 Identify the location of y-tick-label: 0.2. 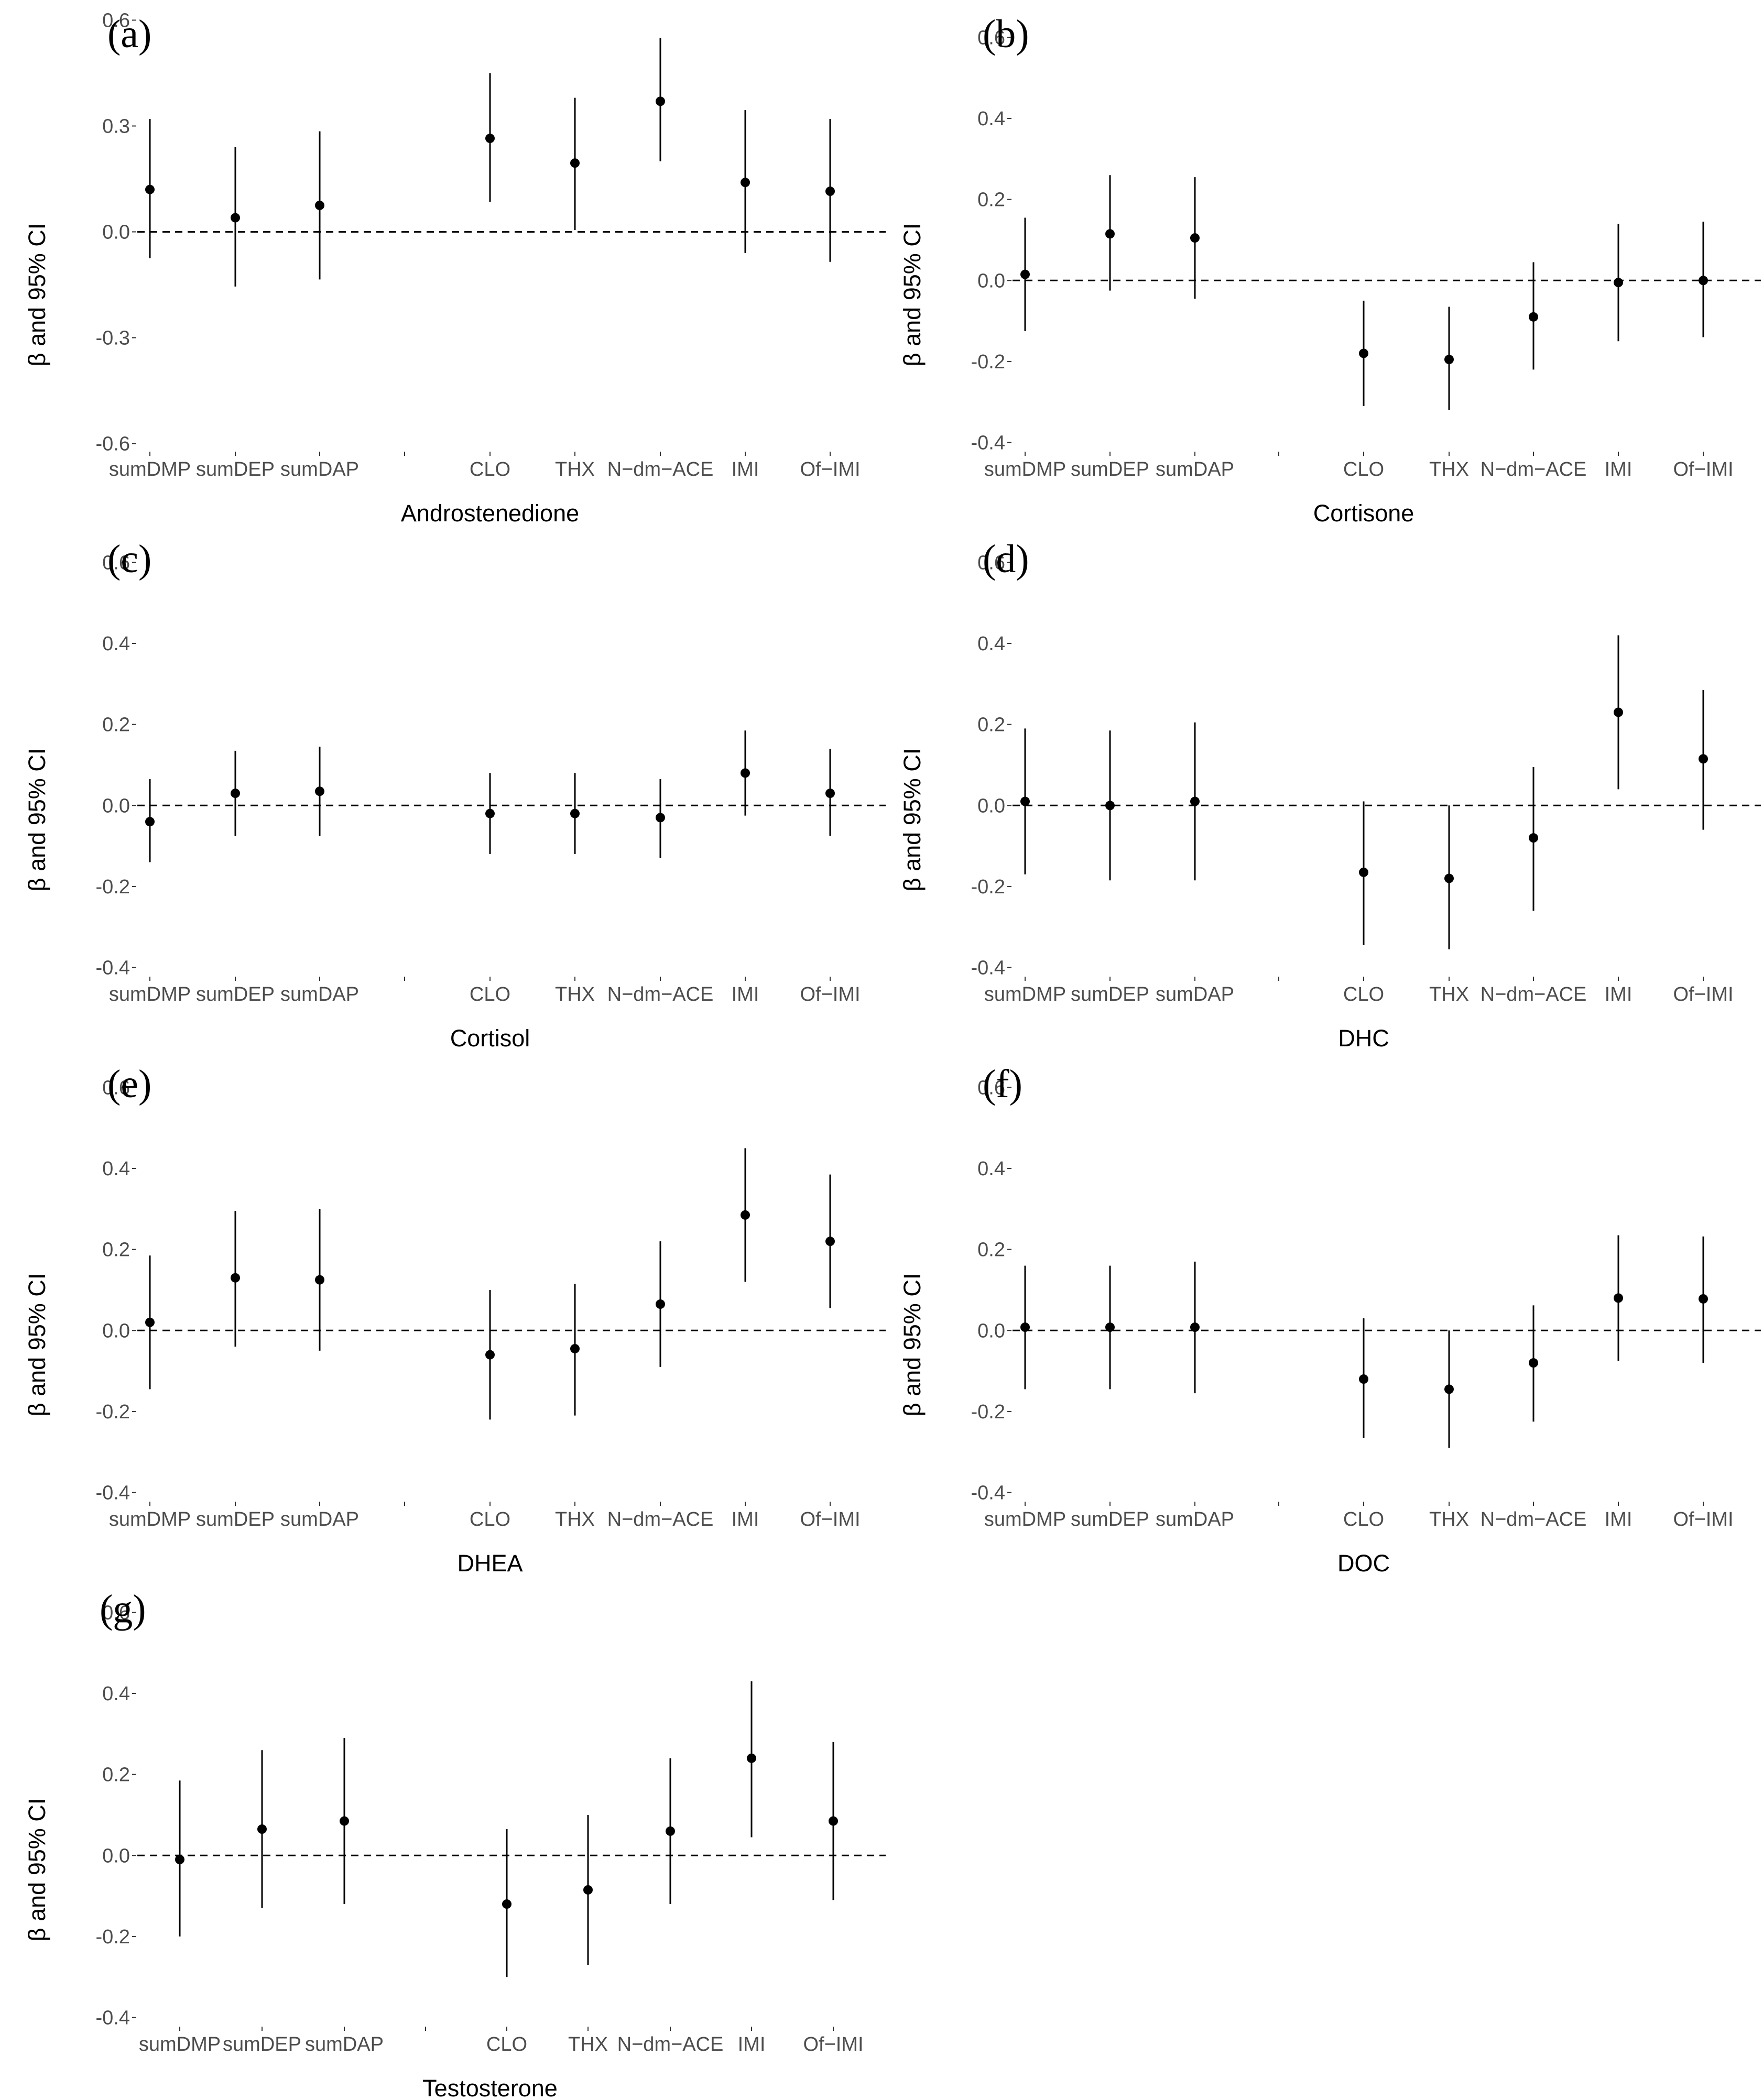
(991, 1250).